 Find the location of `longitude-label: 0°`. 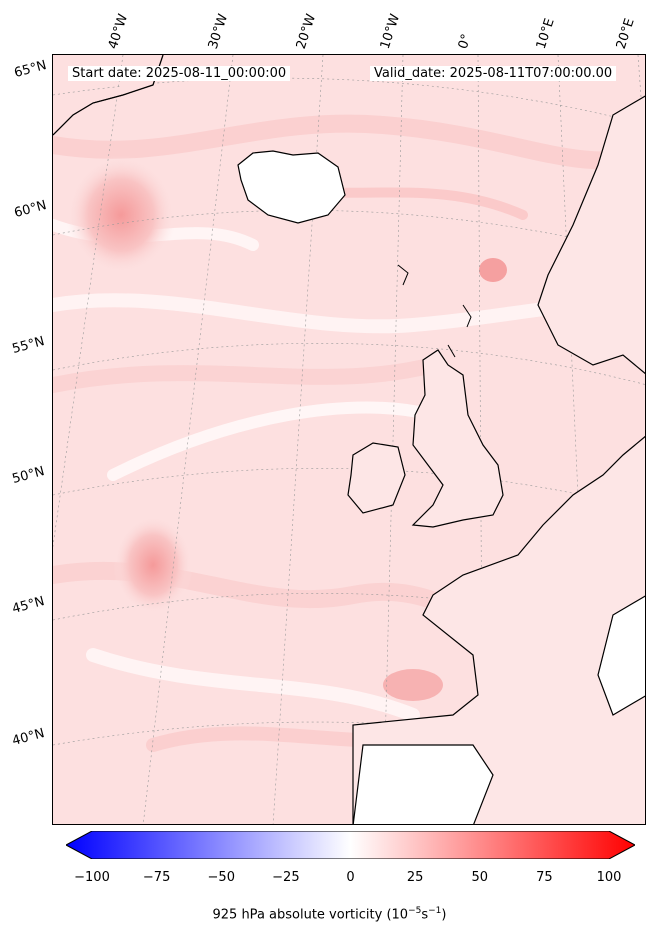

longitude-label: 0° is located at coordinates (465, 41).